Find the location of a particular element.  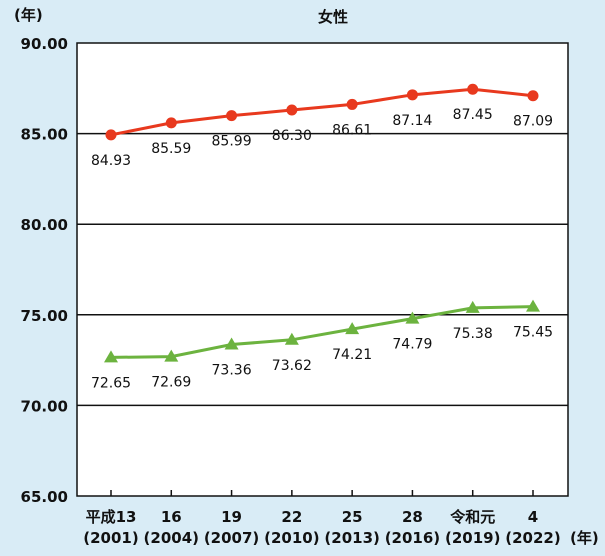

x-tick-year-label: (2022) is located at coordinates (532, 538).